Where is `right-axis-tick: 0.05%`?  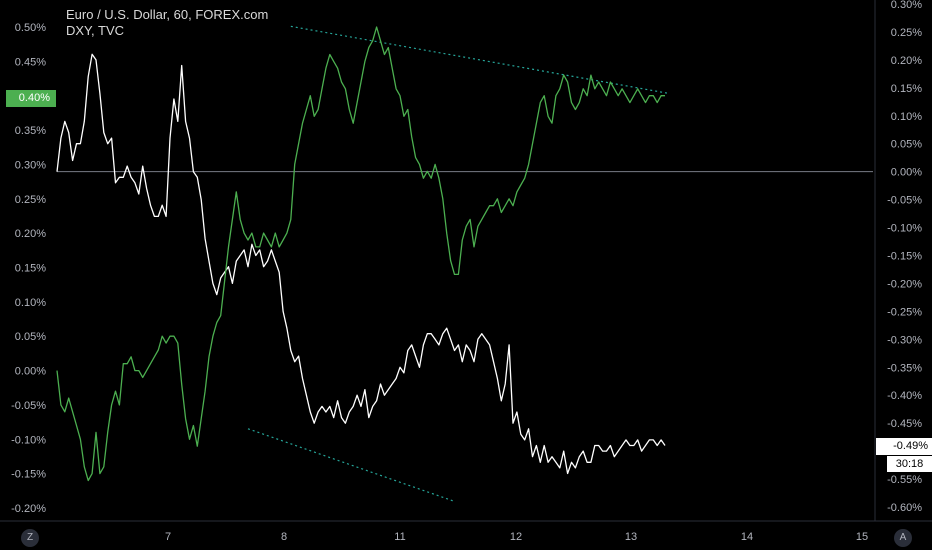
right-axis-tick: 0.05% is located at coordinates (906, 145).